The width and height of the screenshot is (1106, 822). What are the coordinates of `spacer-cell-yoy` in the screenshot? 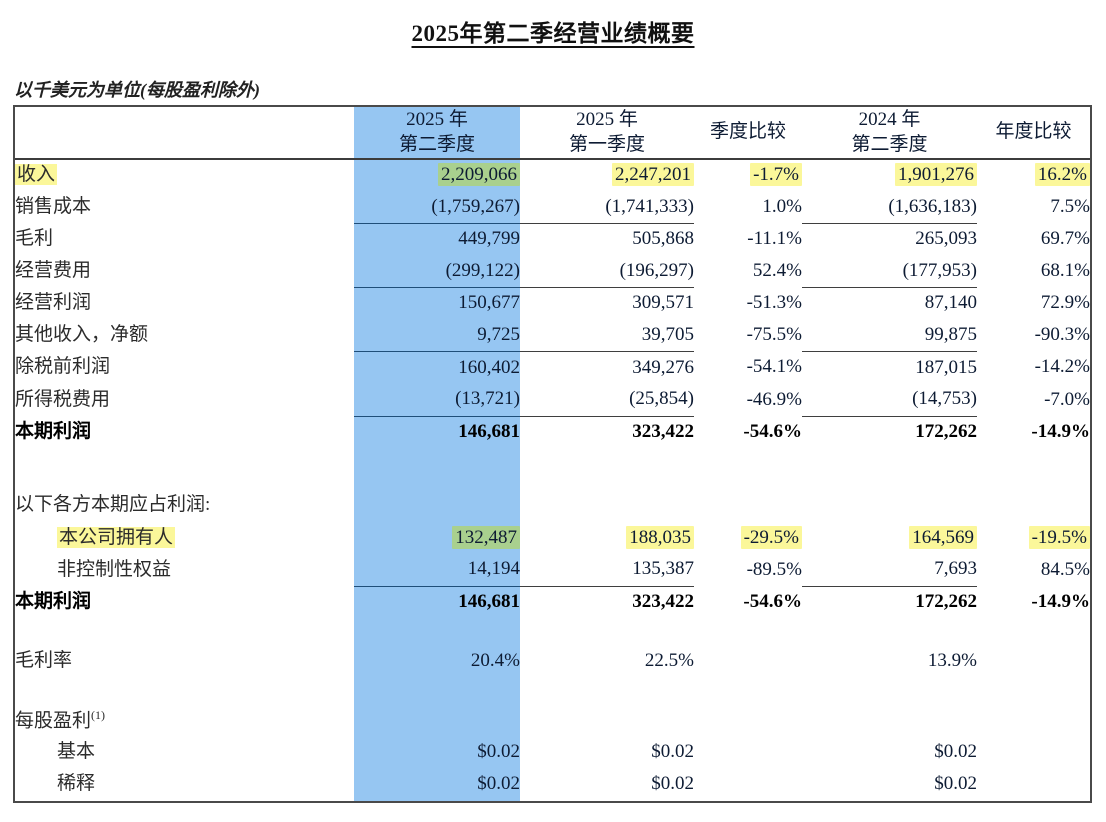 It's located at (1033, 468).